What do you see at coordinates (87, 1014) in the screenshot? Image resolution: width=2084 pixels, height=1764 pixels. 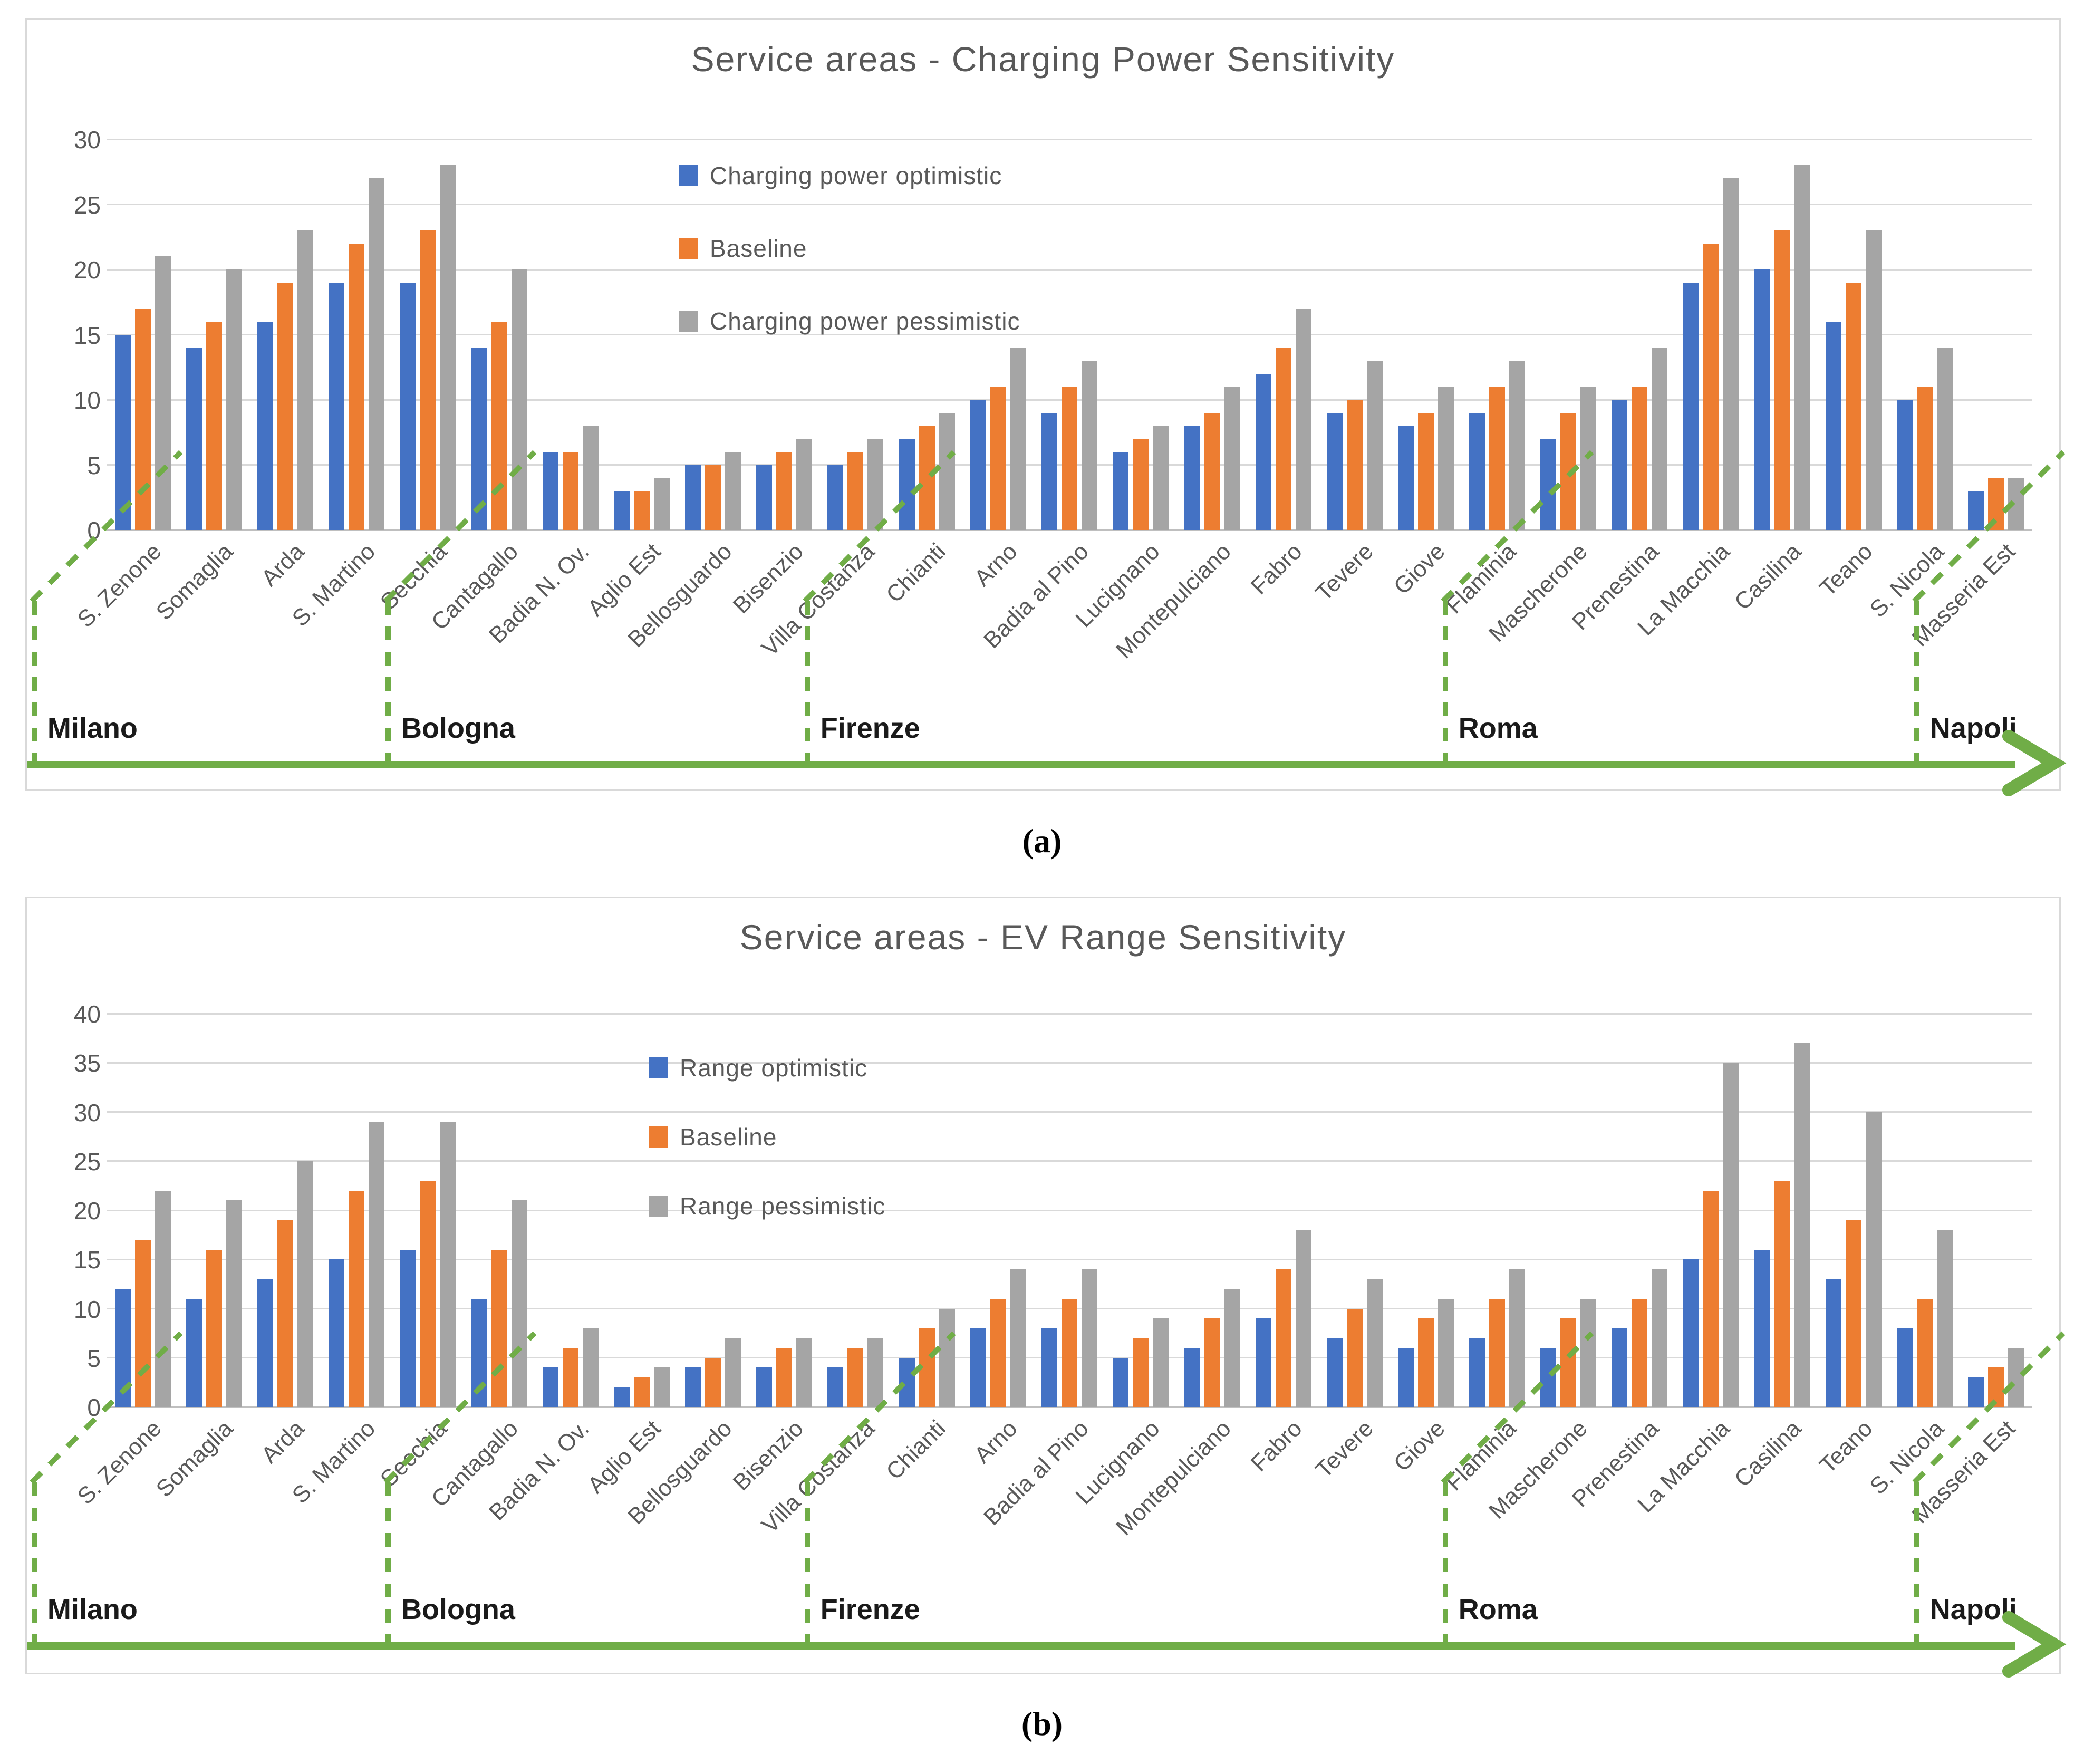 I see `y-tick-label: 40` at bounding box center [87, 1014].